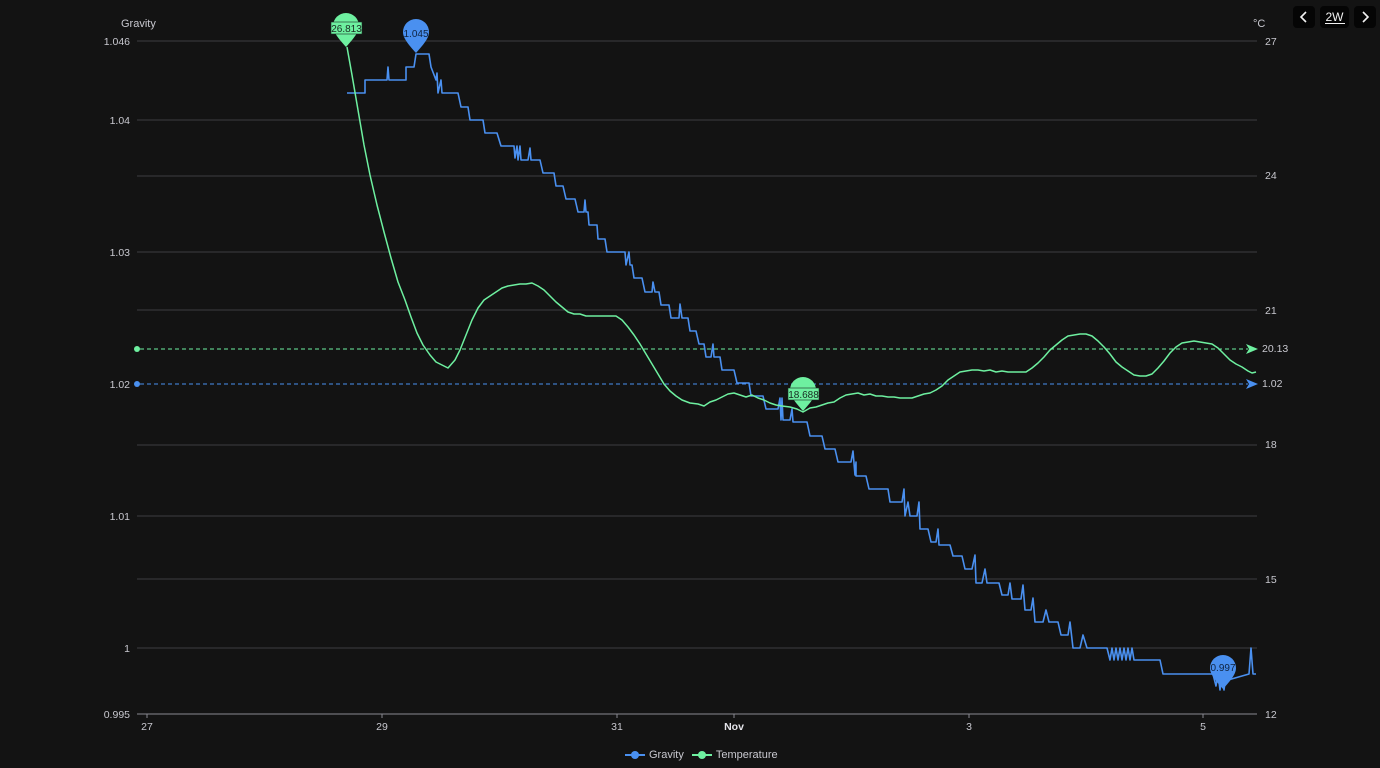 The height and width of the screenshot is (768, 1380). I want to click on legend-item-gravity: Gravity, so click(654, 755).